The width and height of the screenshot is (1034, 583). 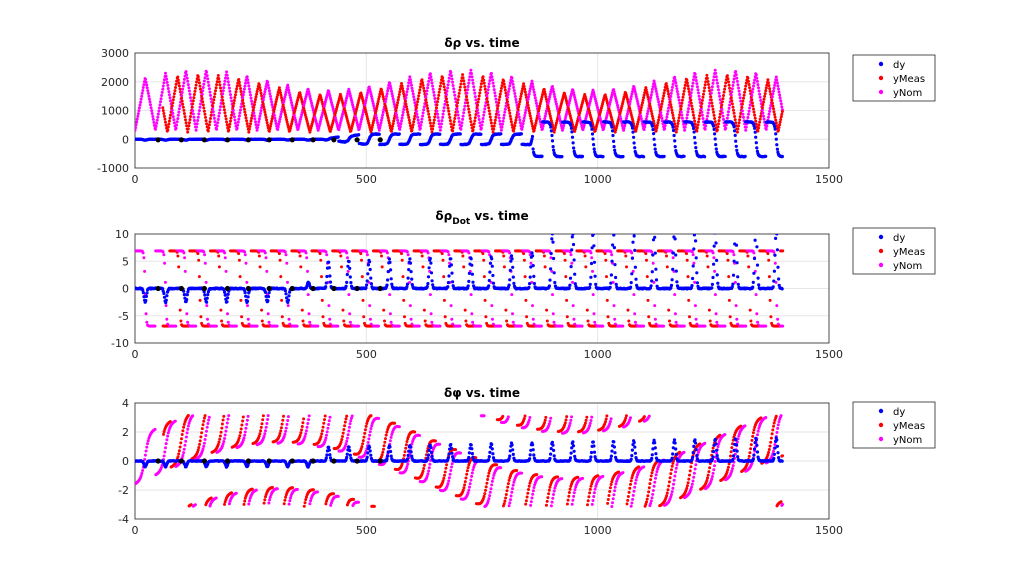 What do you see at coordinates (481, 43) in the screenshot?
I see `panel-title: δρ vs. time` at bounding box center [481, 43].